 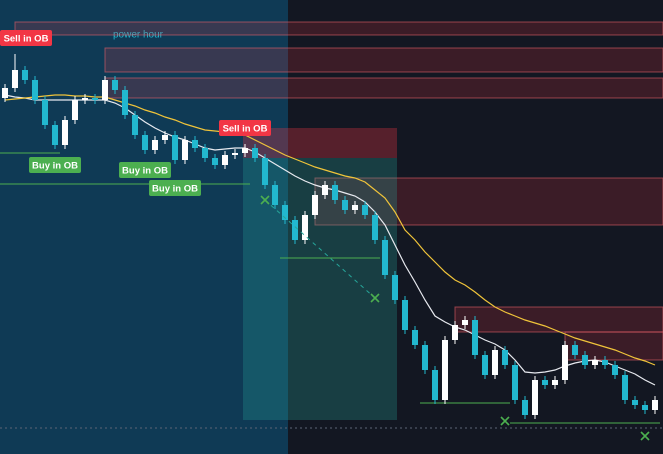 What do you see at coordinates (320, 249) in the screenshot?
I see `trade-path` at bounding box center [320, 249].